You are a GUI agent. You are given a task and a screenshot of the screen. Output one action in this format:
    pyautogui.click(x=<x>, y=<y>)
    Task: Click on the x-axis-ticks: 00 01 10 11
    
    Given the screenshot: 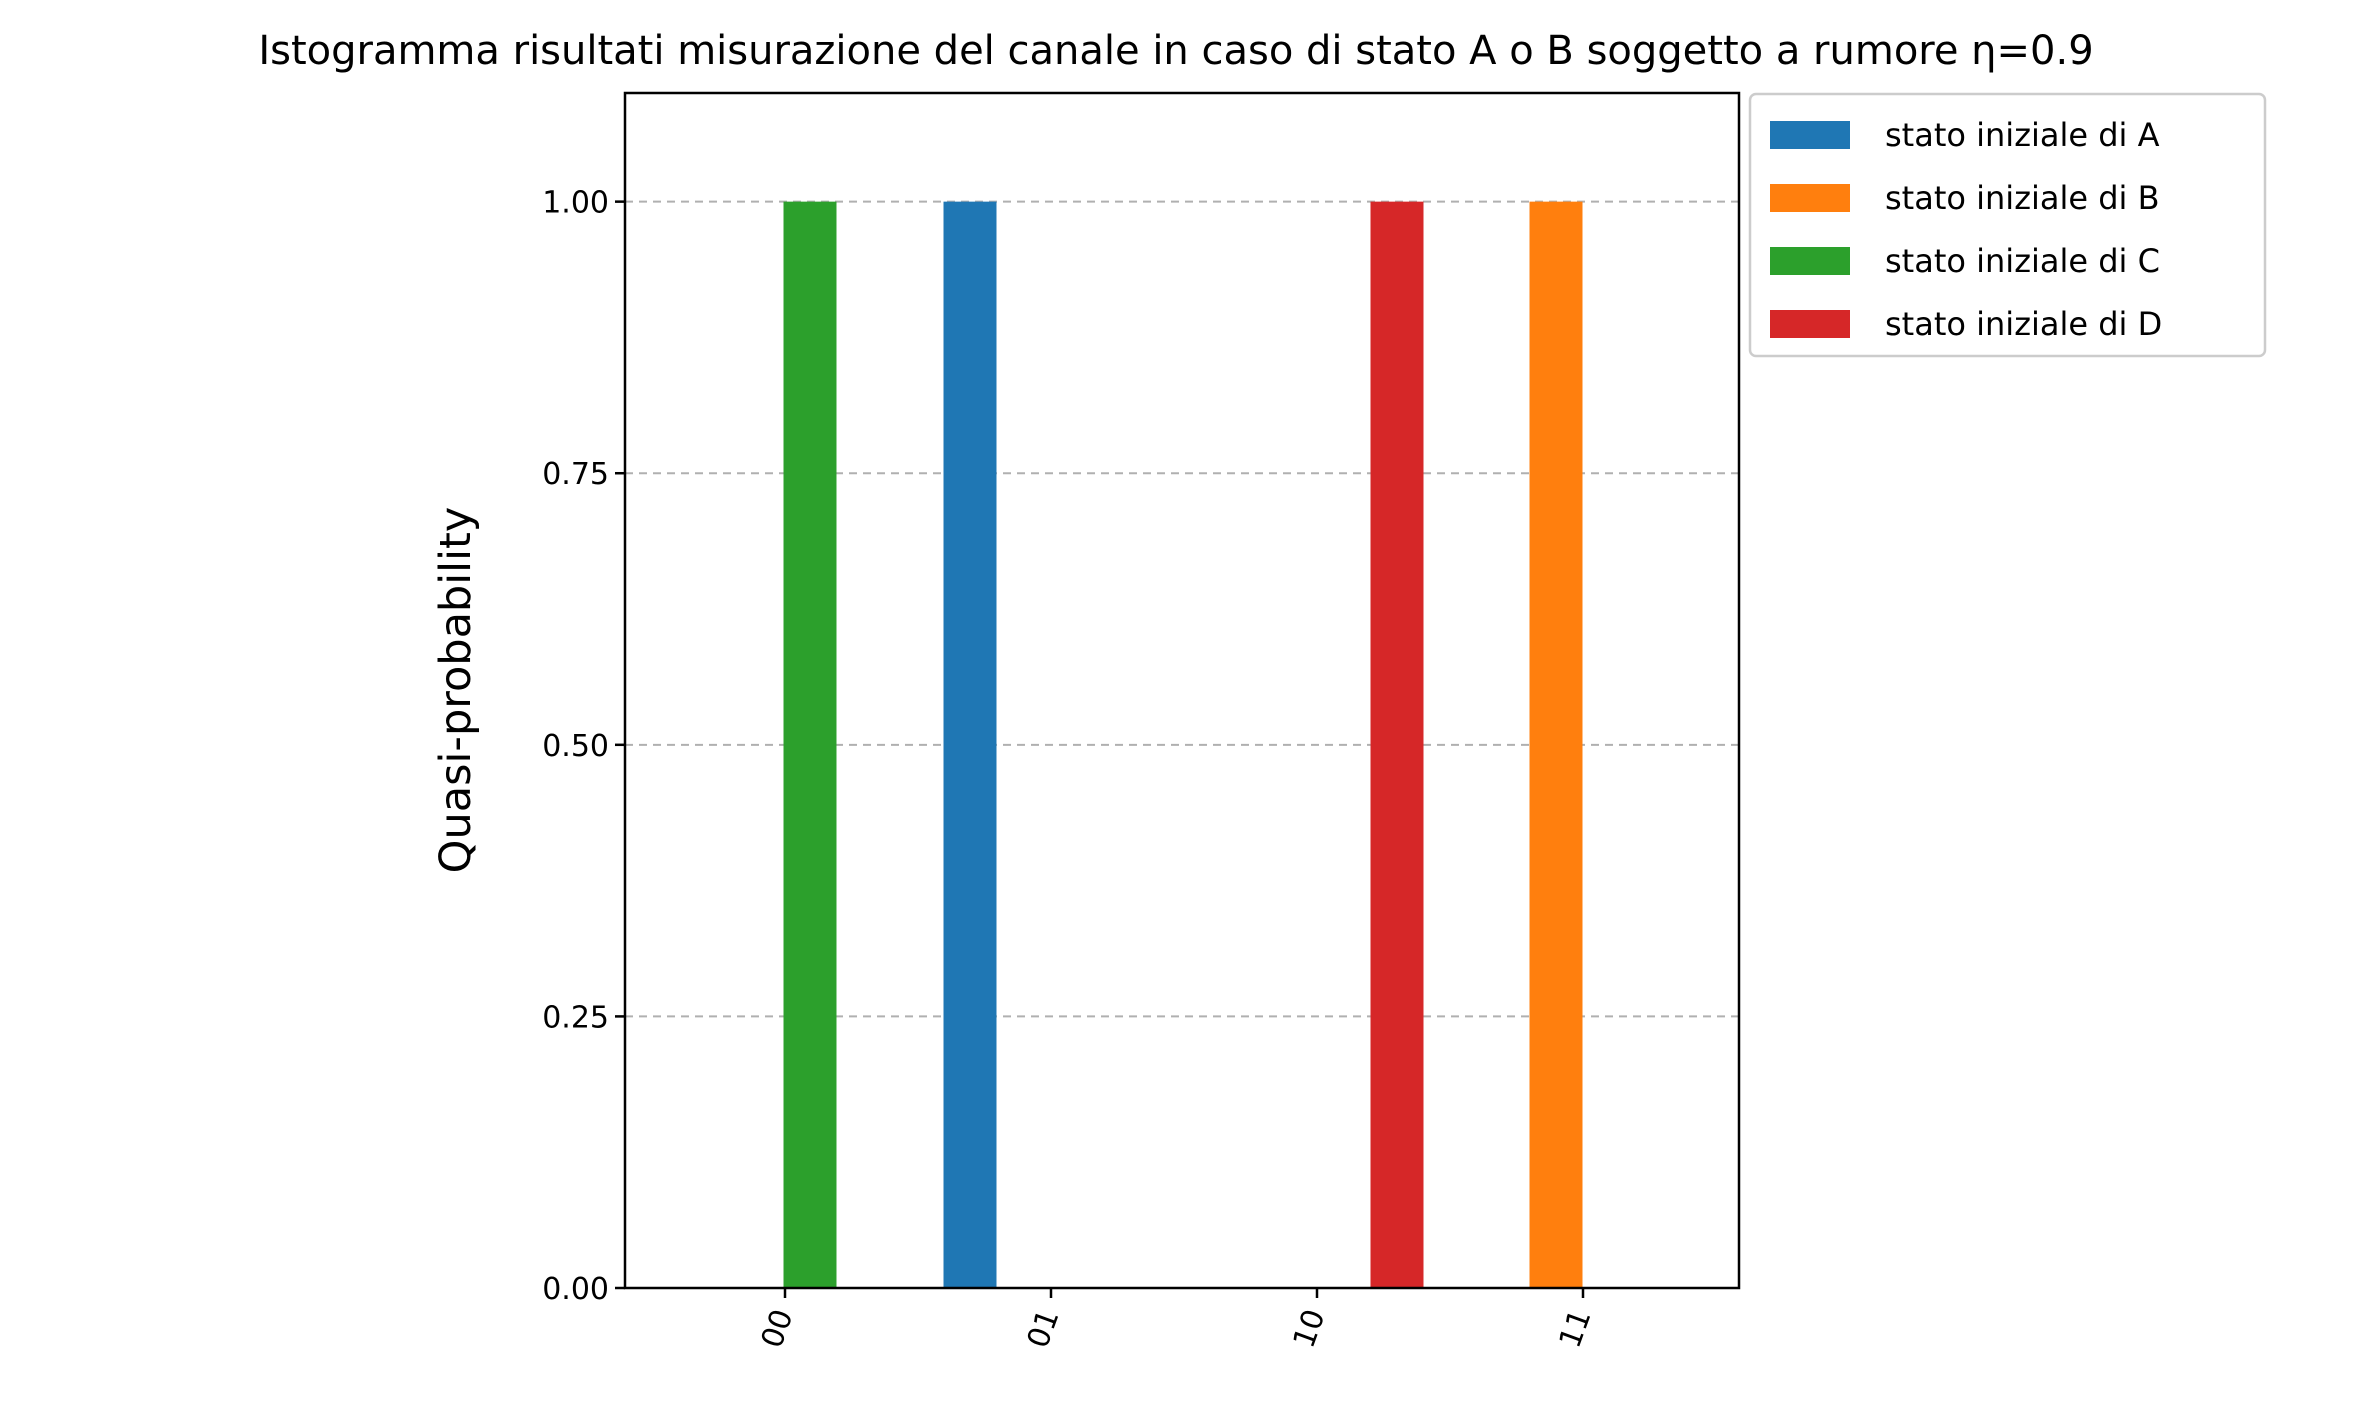 What is the action you would take?
    pyautogui.click(x=1177, y=1320)
    